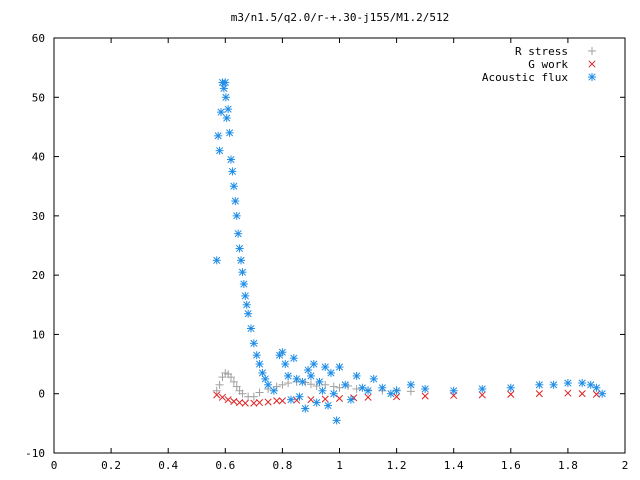  Describe the element at coordinates (454, 465) in the screenshot. I see `x-tick-label: 1.4` at that location.